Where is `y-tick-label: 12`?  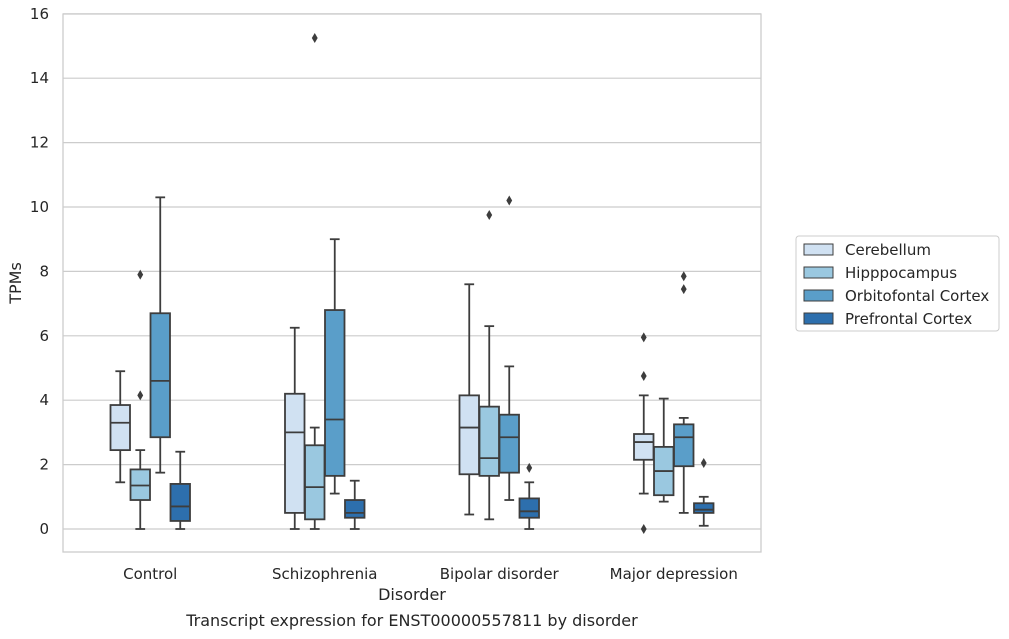
y-tick-label: 12 is located at coordinates (39, 143).